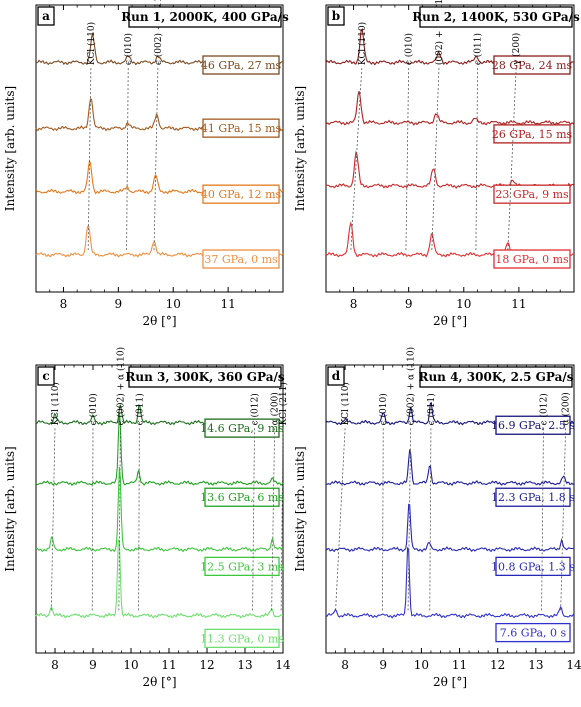 The height and width of the screenshot is (707, 581). I want to click on trace-label: 23 GPa, 9 ms, so click(532, 194).